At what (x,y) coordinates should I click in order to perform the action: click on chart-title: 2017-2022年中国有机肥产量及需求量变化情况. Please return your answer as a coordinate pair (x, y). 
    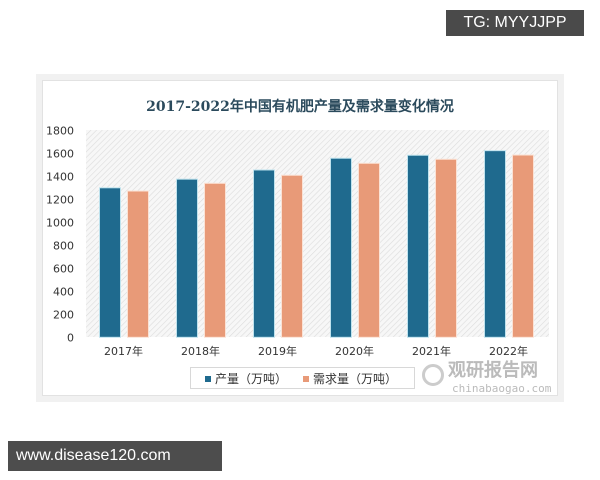
    Looking at the image, I should click on (300, 107).